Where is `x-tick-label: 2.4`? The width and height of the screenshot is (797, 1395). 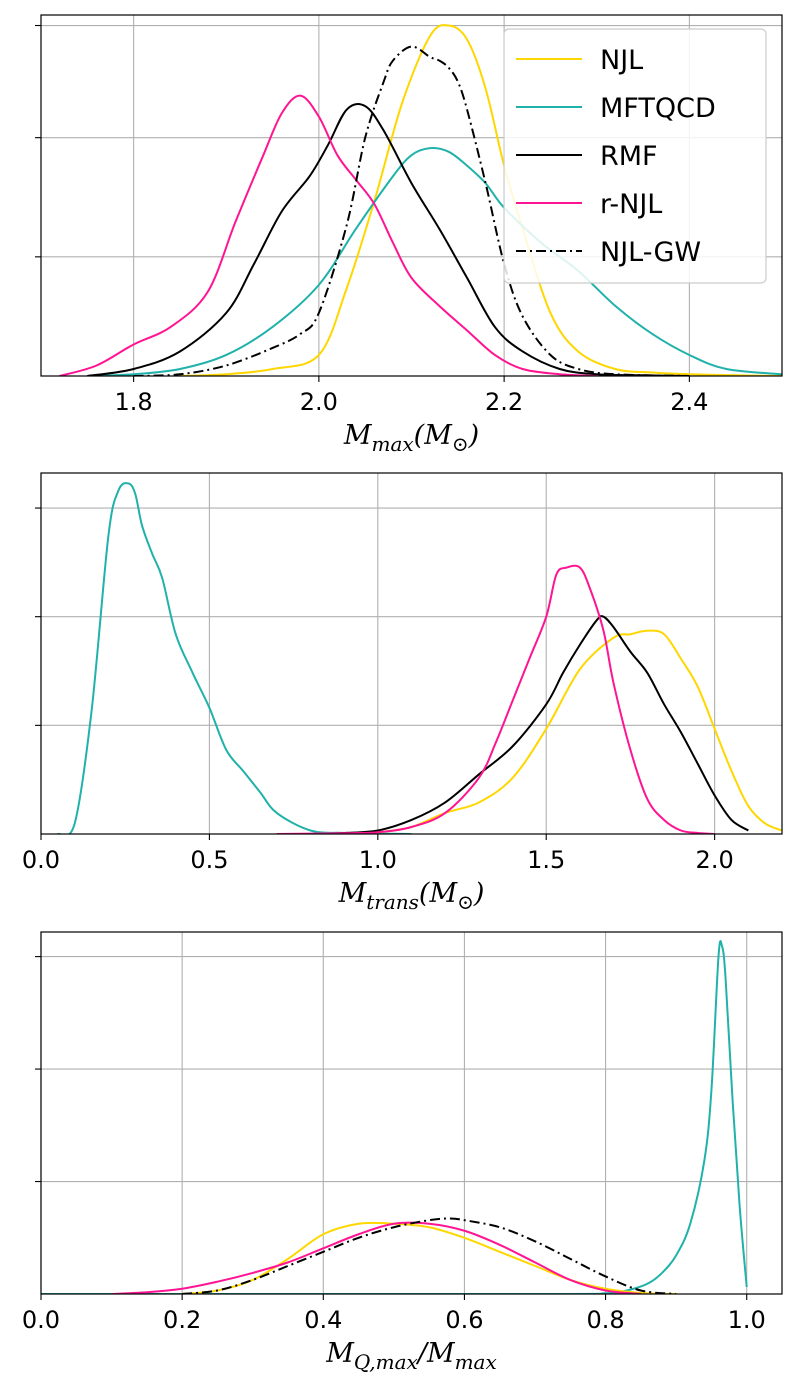
x-tick-label: 2.4 is located at coordinates (689, 402).